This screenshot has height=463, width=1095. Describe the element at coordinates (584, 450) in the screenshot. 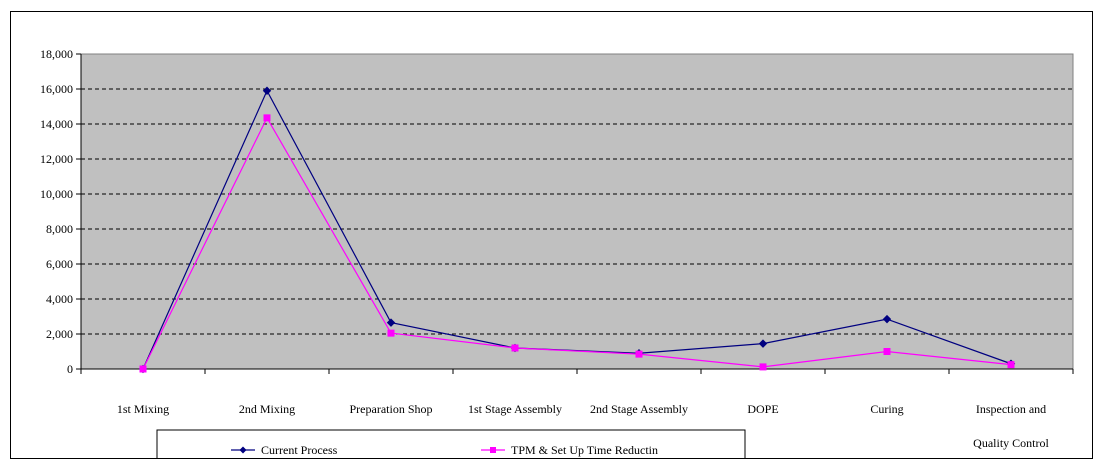

I see `legend-label: TPM & Set Up Time Reductin` at that location.